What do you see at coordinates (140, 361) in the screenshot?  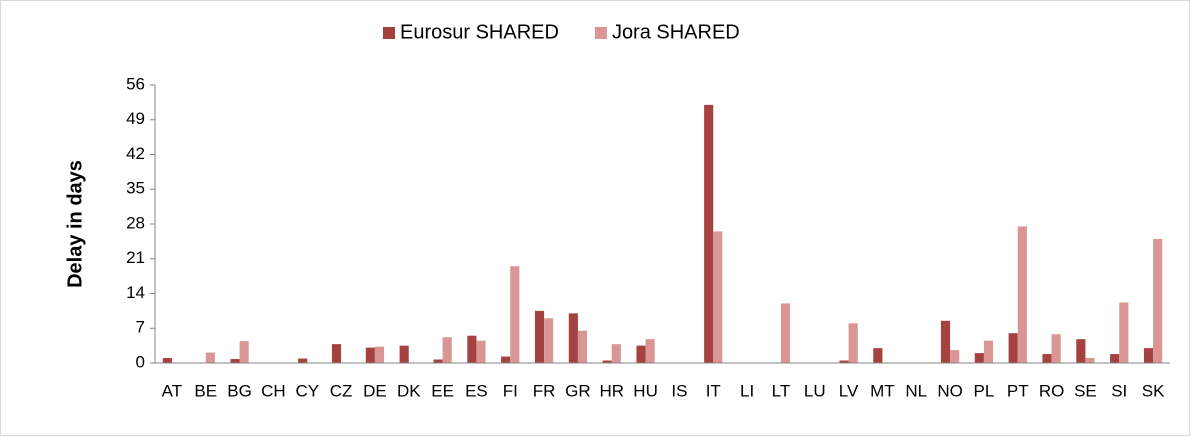 I see `y-tick-label: 0` at bounding box center [140, 361].